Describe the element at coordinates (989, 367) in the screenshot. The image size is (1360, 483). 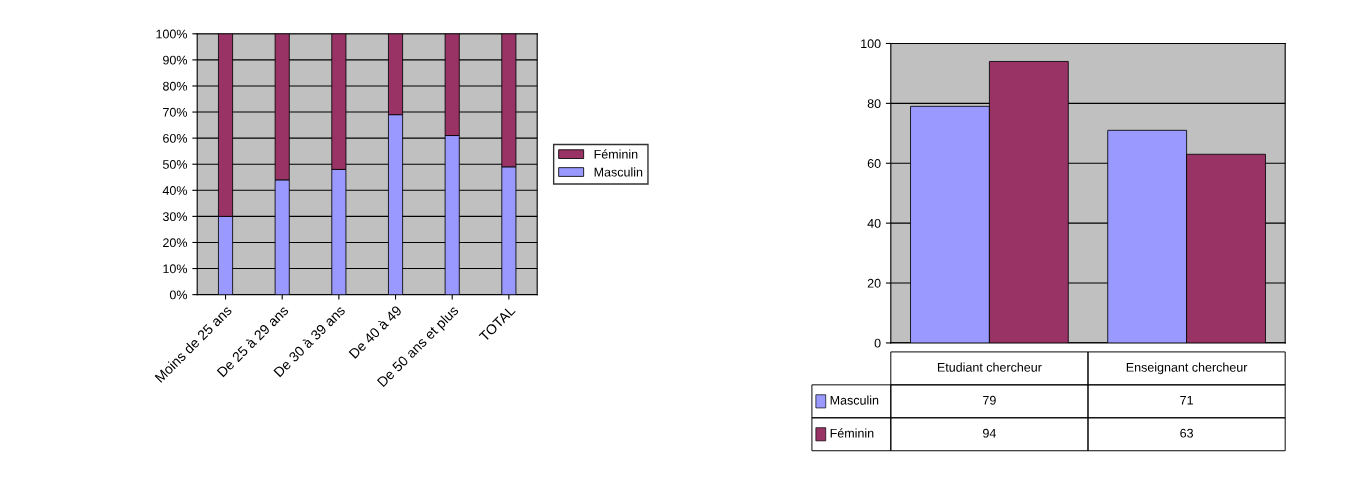
I see `x-tick-label: Etudiant chercheur` at that location.